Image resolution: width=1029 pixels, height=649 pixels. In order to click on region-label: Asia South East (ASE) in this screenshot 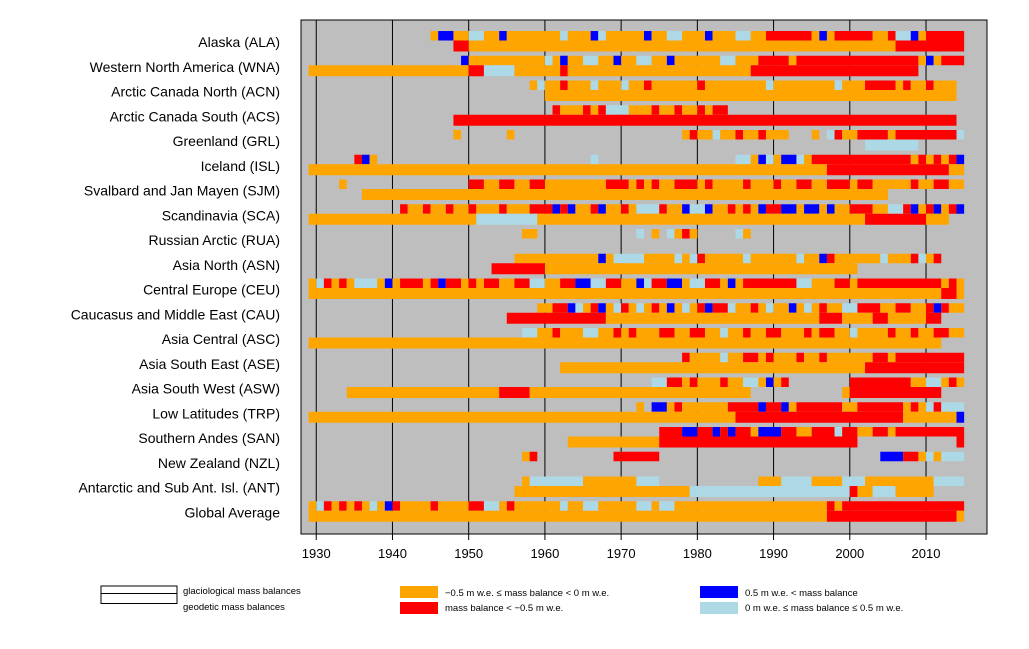, I will do `click(209, 364)`.